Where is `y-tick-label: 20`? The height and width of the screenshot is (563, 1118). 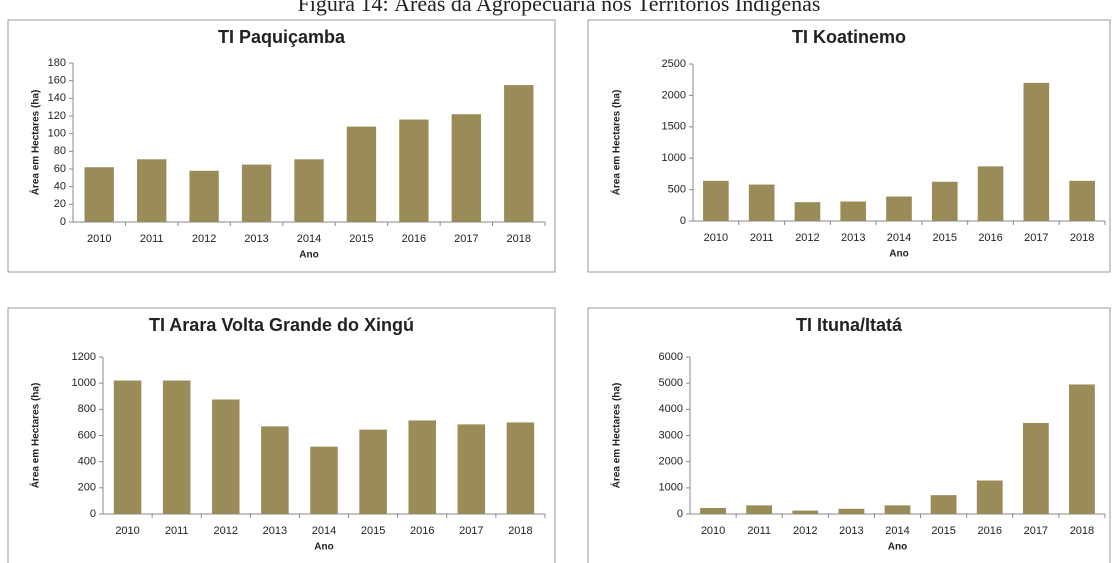 y-tick-label: 20 is located at coordinates (60, 204).